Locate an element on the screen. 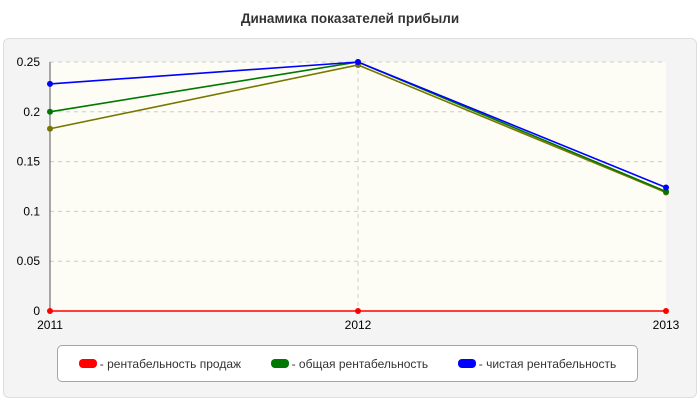 The height and width of the screenshot is (400, 700). legend-label: - рентабельность продаж is located at coordinates (170, 363).